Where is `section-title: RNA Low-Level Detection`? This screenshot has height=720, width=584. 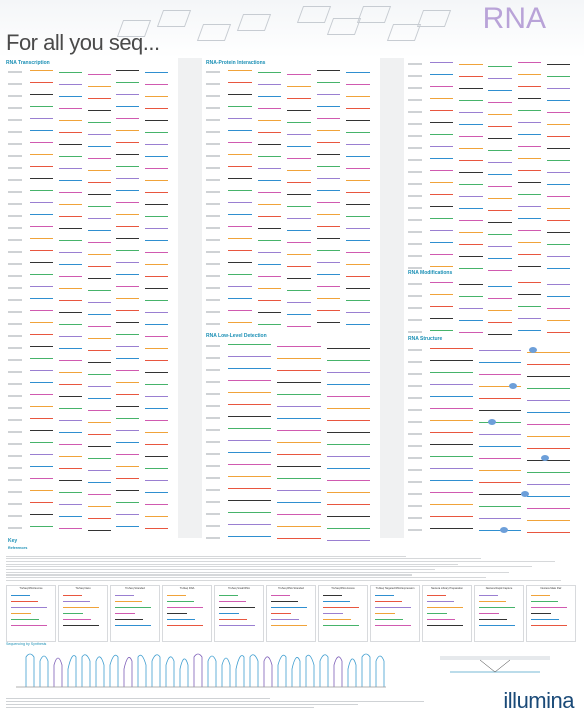
section-title: RNA Low-Level Detection is located at coordinates (236, 336).